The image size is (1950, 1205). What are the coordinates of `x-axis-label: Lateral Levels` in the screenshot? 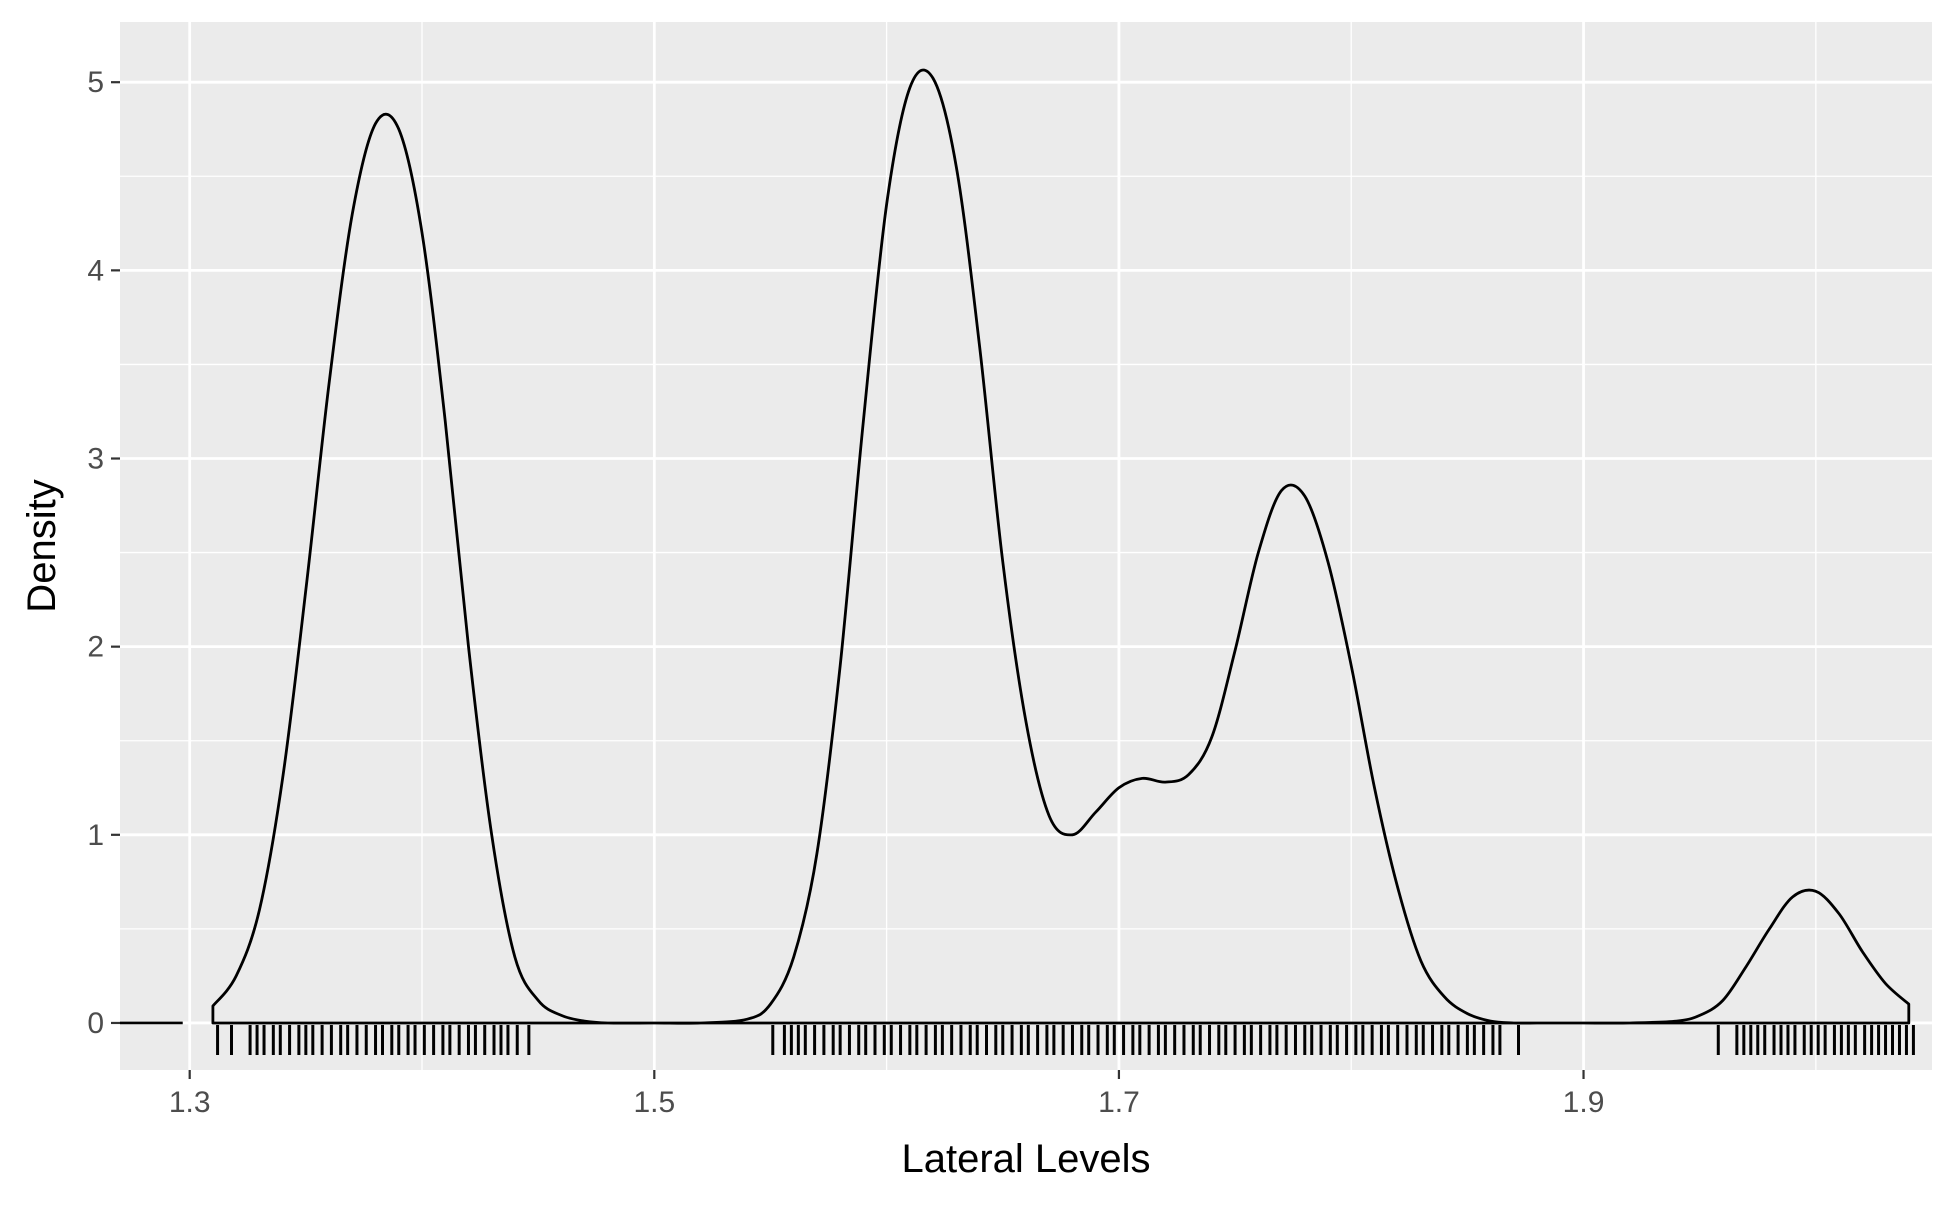 It's located at (1025, 1159).